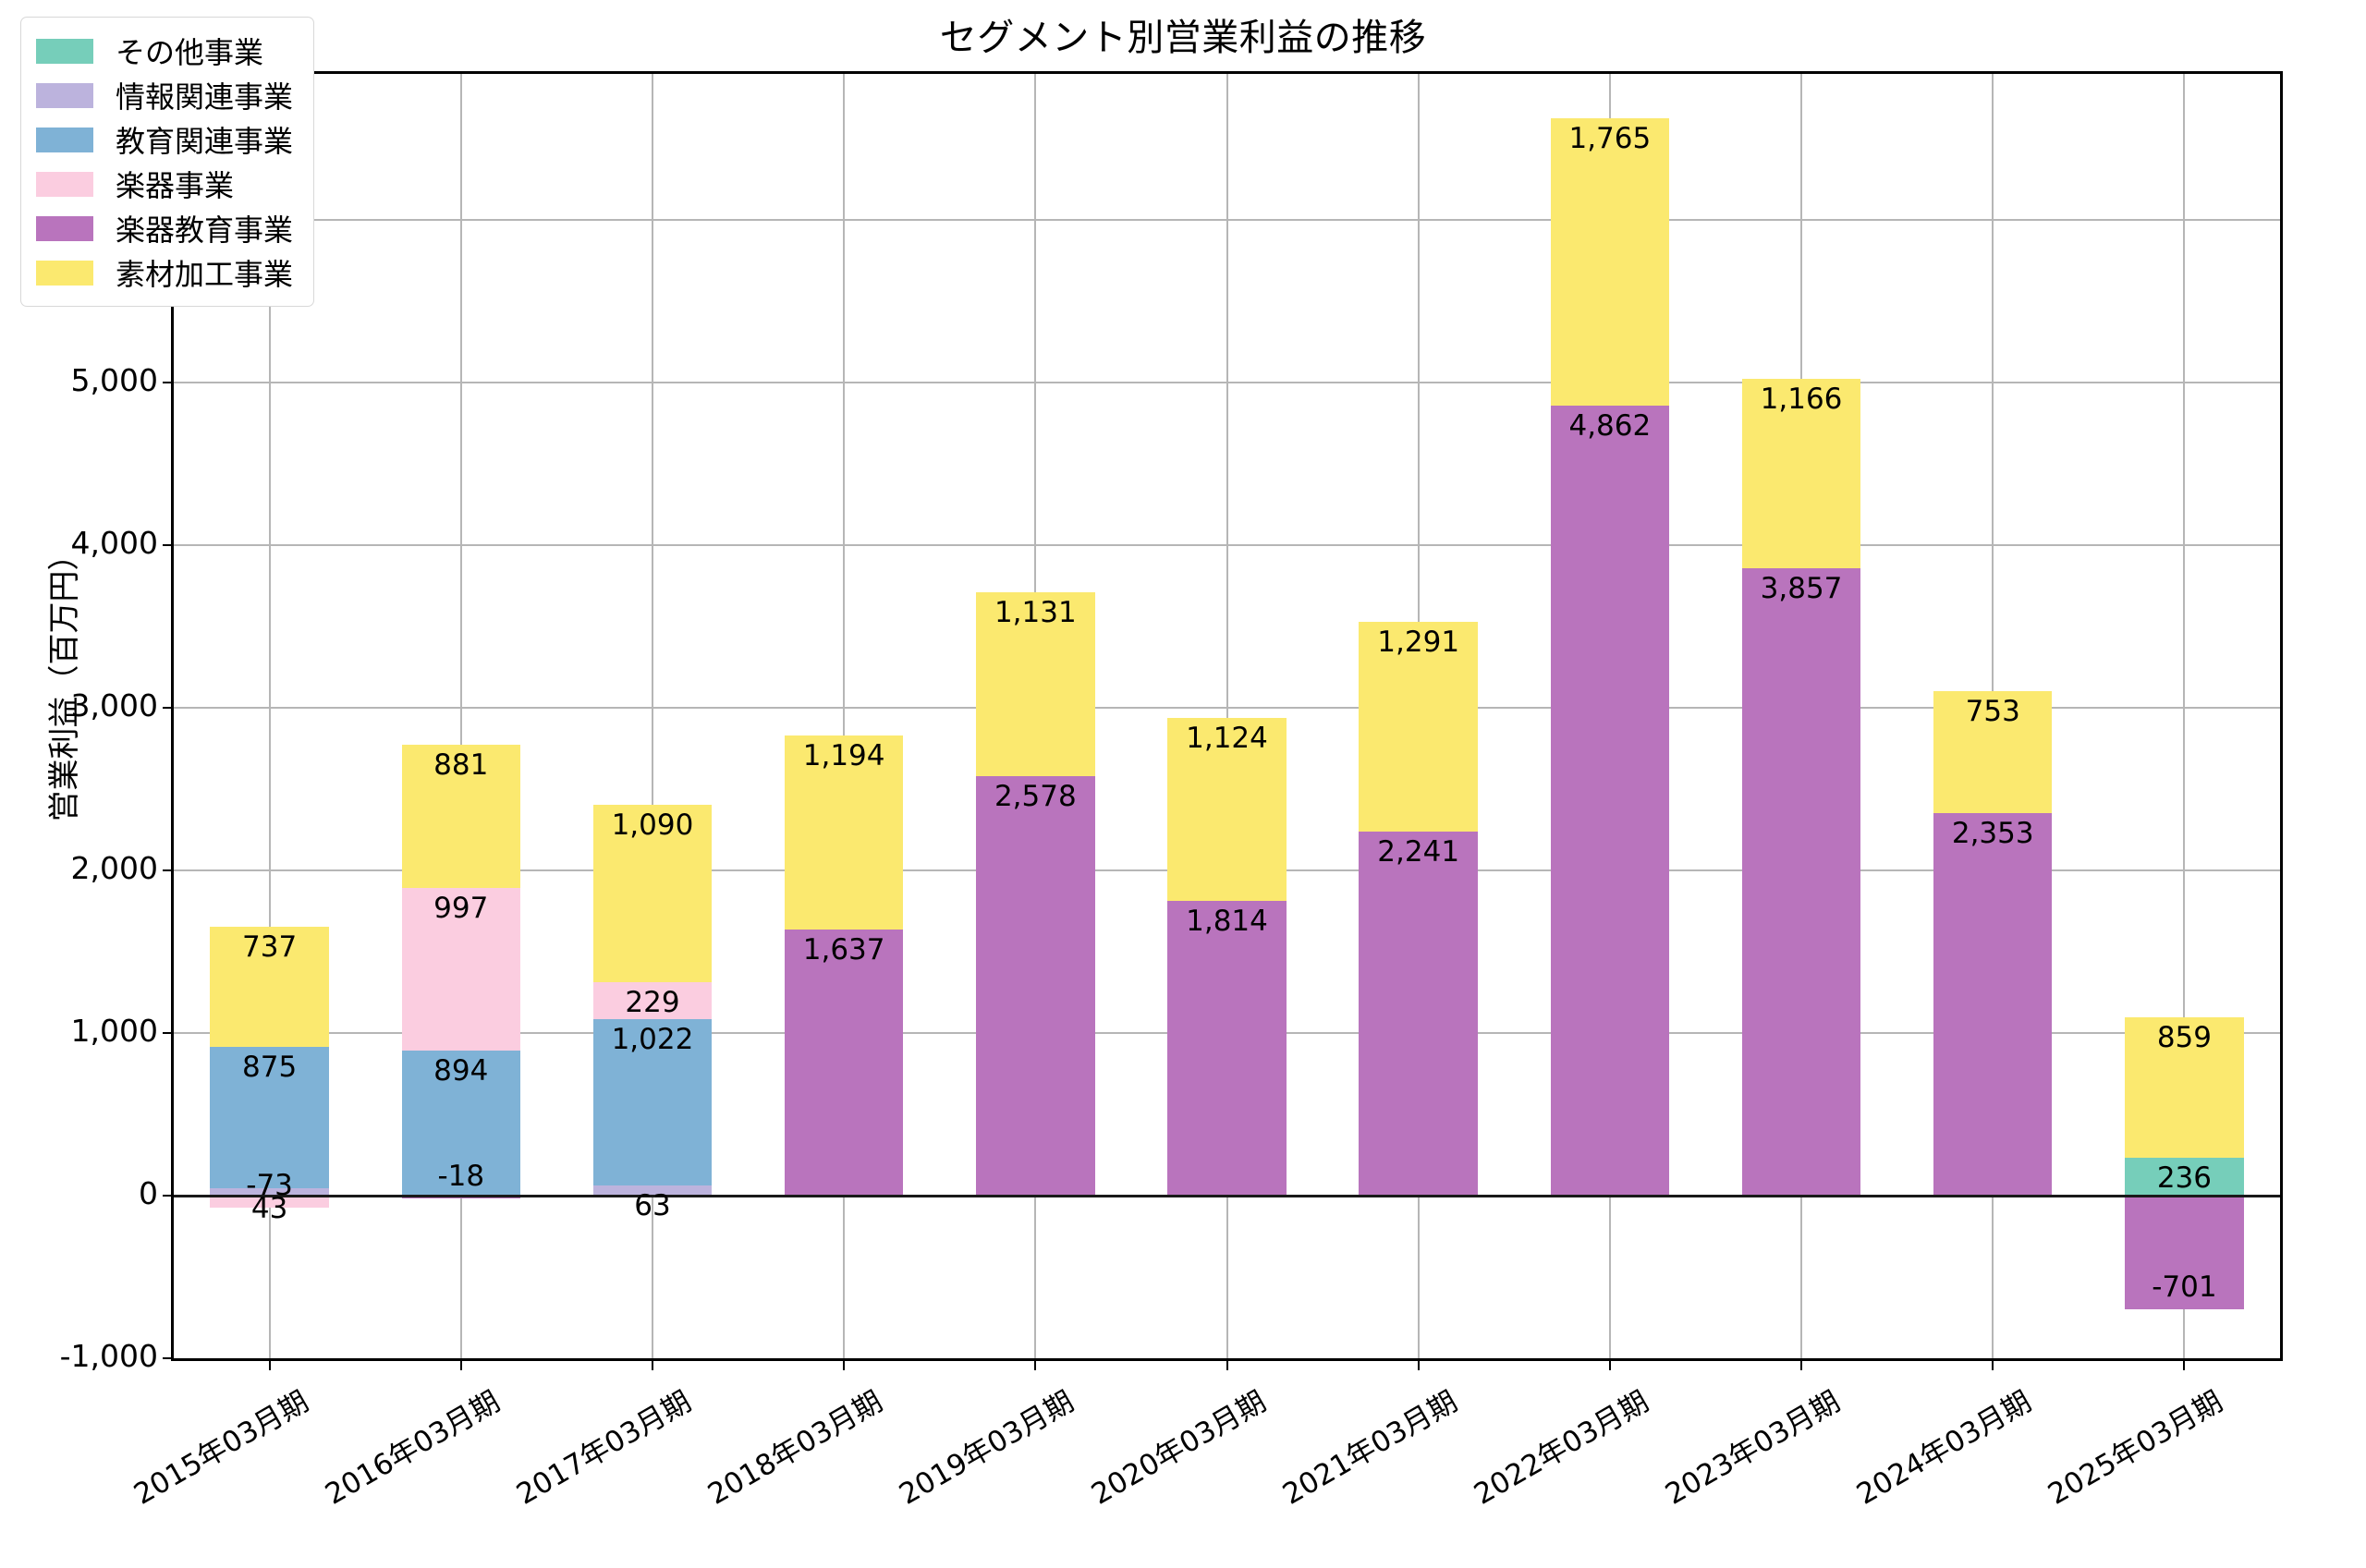 Image resolution: width=2366 pixels, height=1568 pixels. I want to click on bar-value-label: 881, so click(461, 765).